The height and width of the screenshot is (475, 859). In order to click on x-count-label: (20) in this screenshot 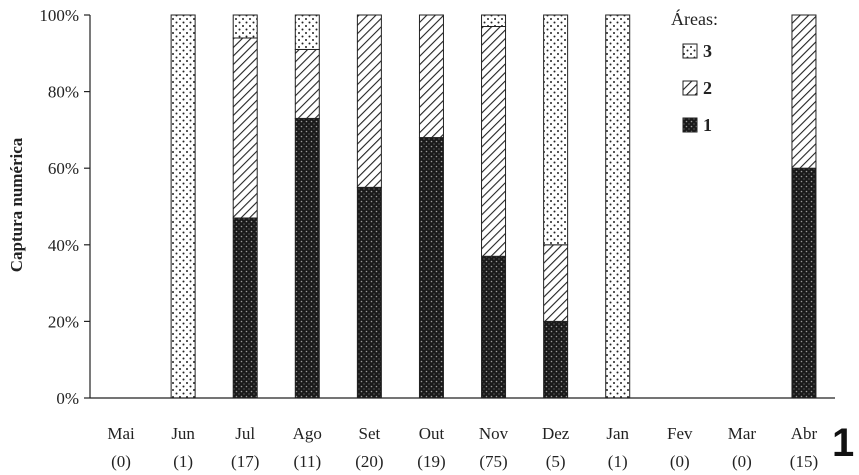, I will do `click(369, 461)`.